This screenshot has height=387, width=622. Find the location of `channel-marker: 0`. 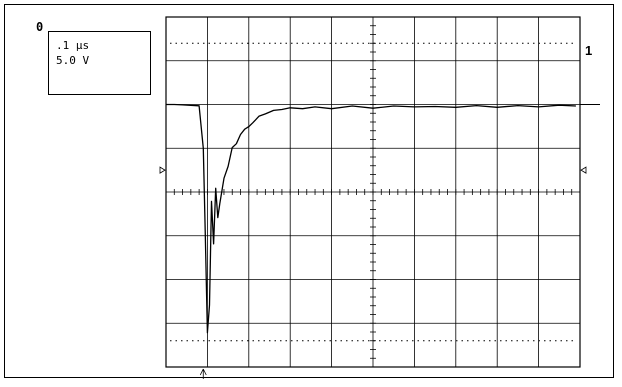

channel-marker: 0 is located at coordinates (40, 27).